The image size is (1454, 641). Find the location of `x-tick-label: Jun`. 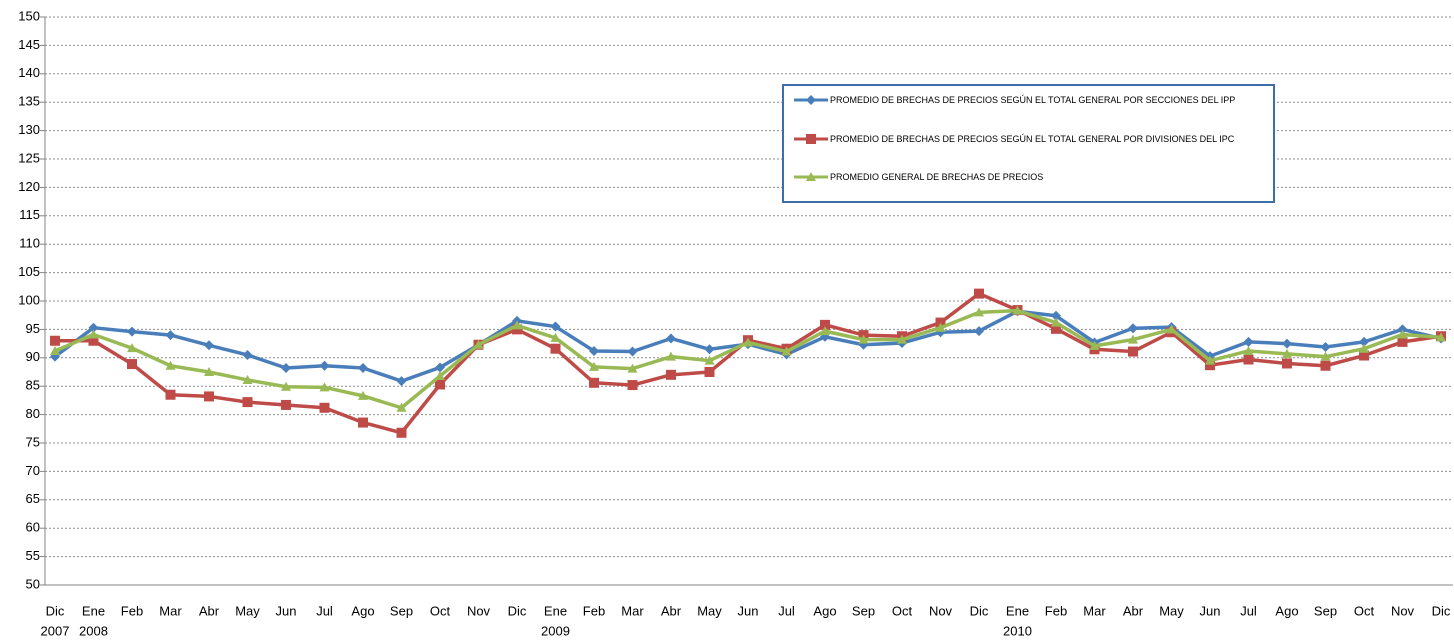

x-tick-label: Jun is located at coordinates (748, 610).